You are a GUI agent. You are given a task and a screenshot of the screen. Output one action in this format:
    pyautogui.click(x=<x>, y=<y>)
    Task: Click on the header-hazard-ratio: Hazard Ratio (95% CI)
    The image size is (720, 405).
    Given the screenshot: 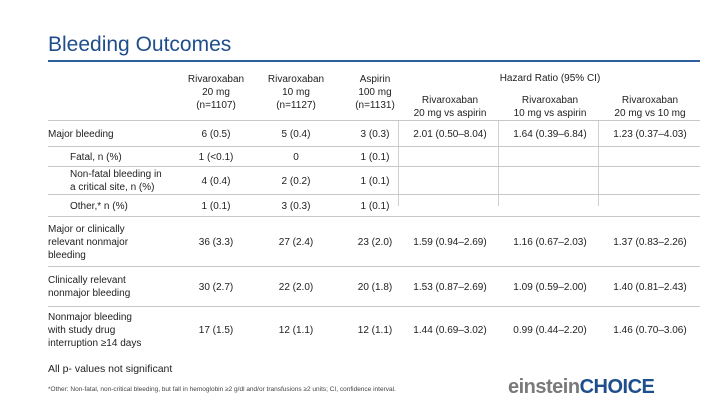 What is the action you would take?
    pyautogui.click(x=550, y=78)
    